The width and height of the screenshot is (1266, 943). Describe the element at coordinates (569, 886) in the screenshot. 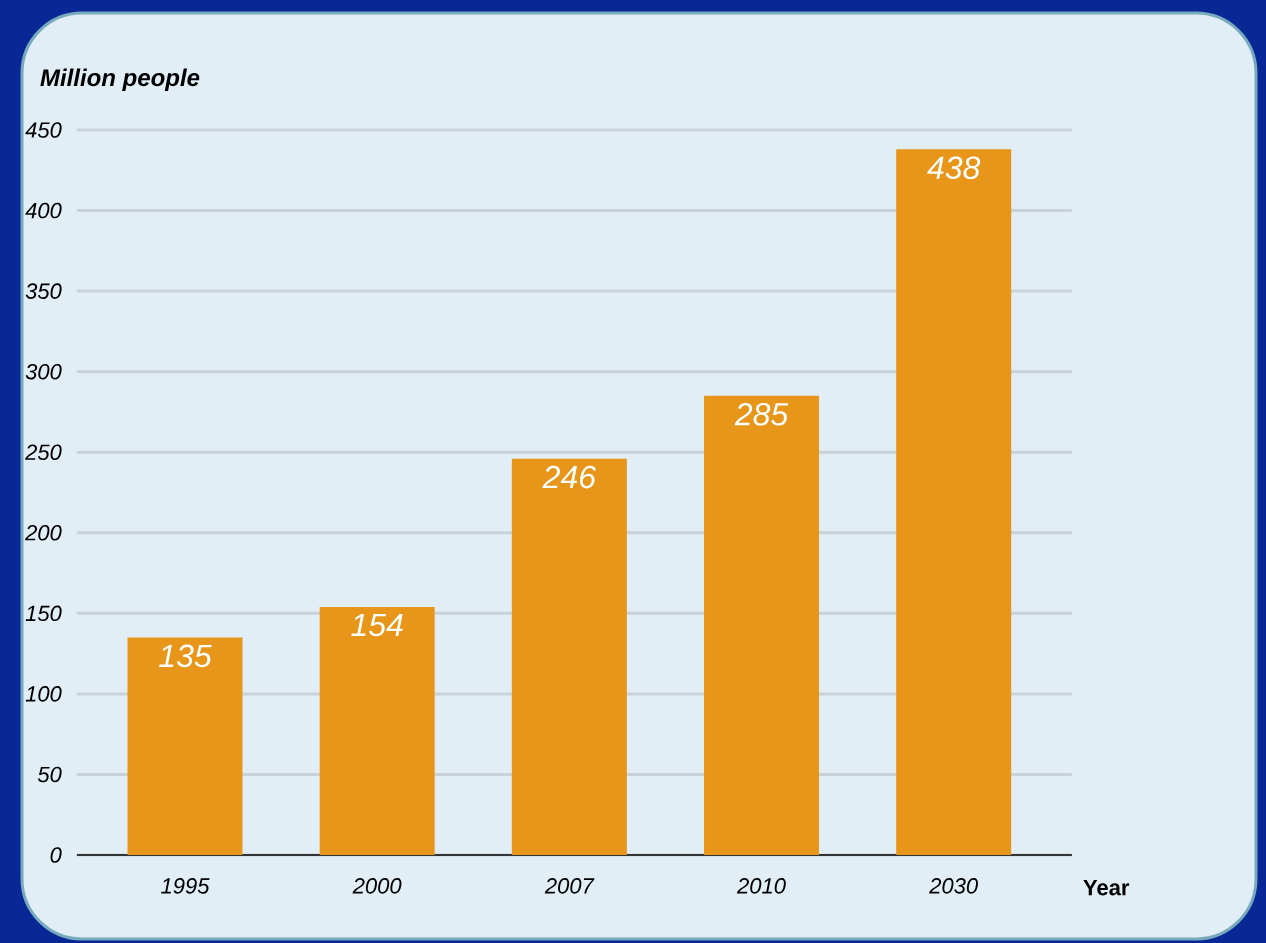

I see `x-tick-label: 2007` at that location.